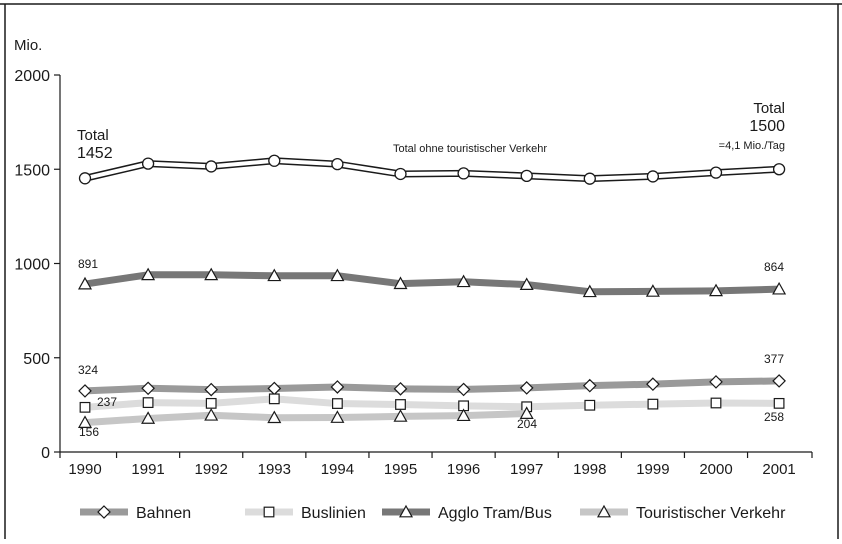  Describe the element at coordinates (527, 424) in the screenshot. I see `tour-end-label: 204` at that location.